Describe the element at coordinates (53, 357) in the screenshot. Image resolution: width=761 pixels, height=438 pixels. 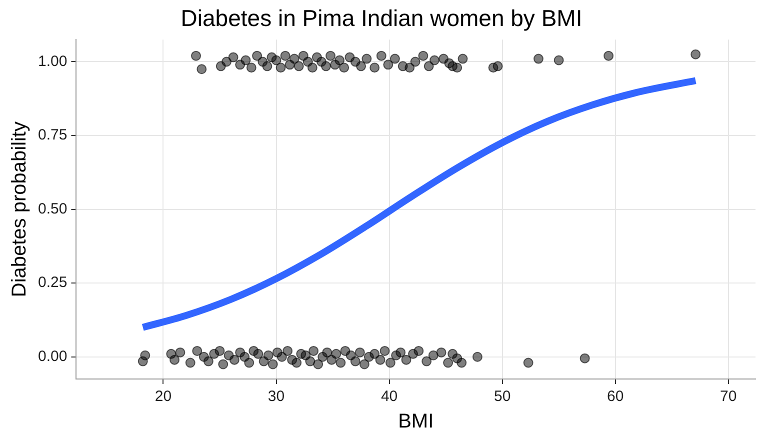
I see `y-tick-label: 0.00` at that location.